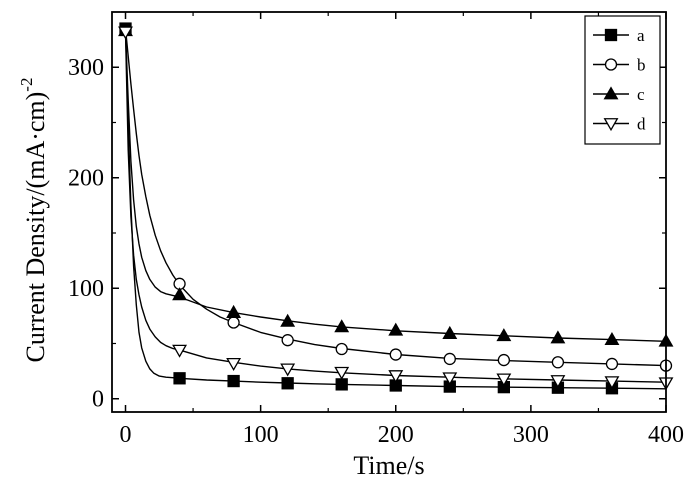  I want to click on y-tick-label: 0, so click(98, 400).